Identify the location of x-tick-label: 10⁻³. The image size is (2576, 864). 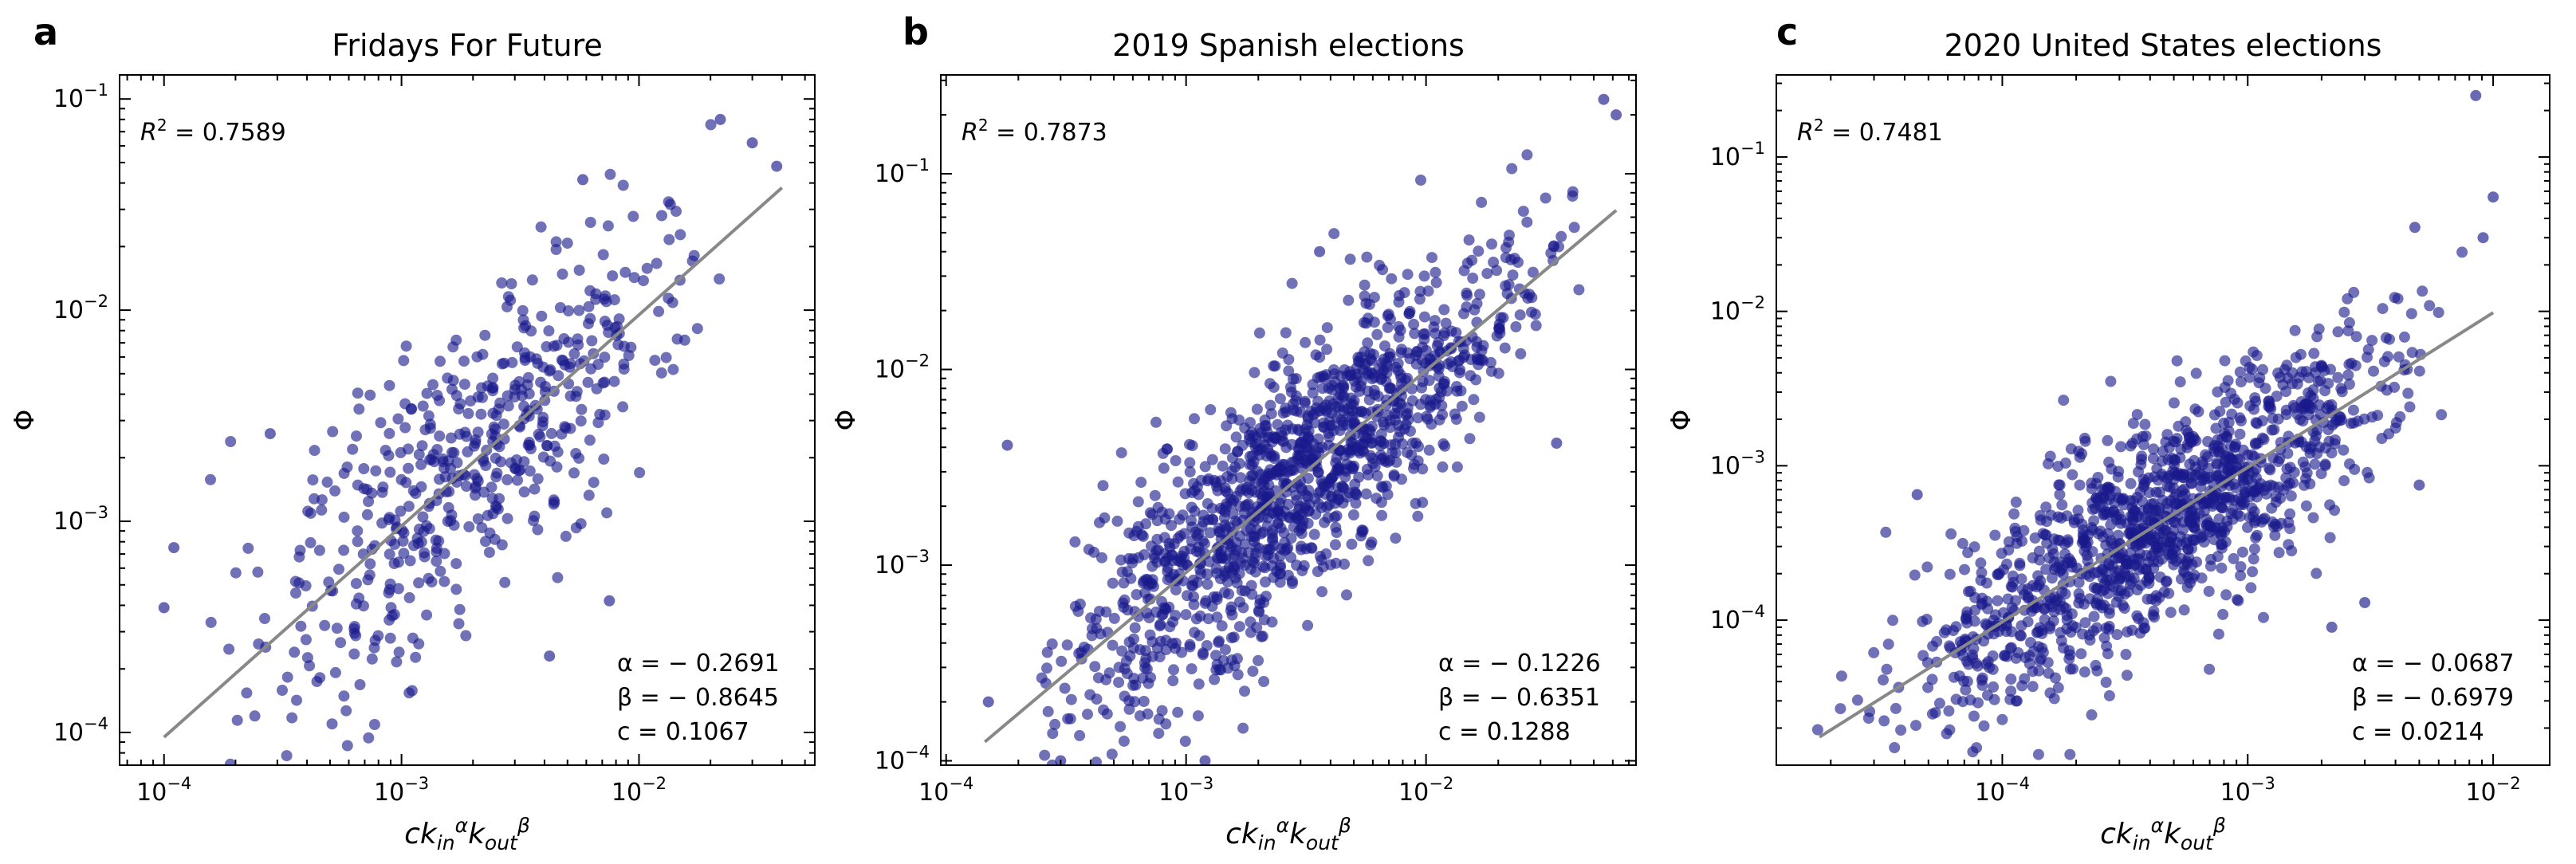
(1185, 790).